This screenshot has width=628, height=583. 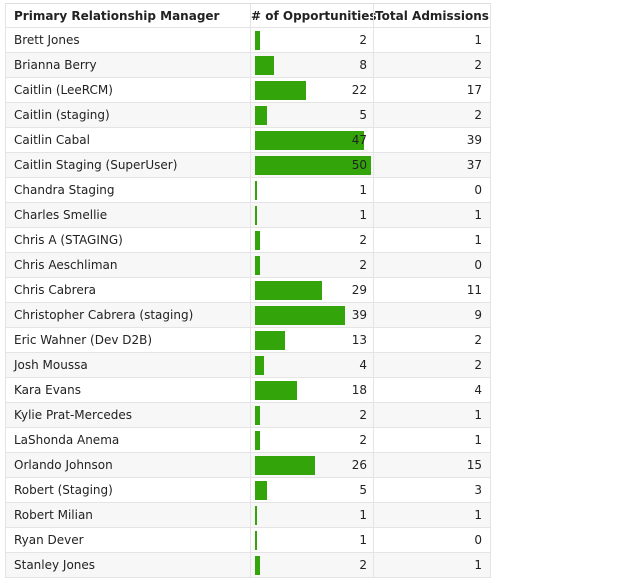 I want to click on manager-name: Caitlin Staging (SuperUser), so click(x=127, y=165).